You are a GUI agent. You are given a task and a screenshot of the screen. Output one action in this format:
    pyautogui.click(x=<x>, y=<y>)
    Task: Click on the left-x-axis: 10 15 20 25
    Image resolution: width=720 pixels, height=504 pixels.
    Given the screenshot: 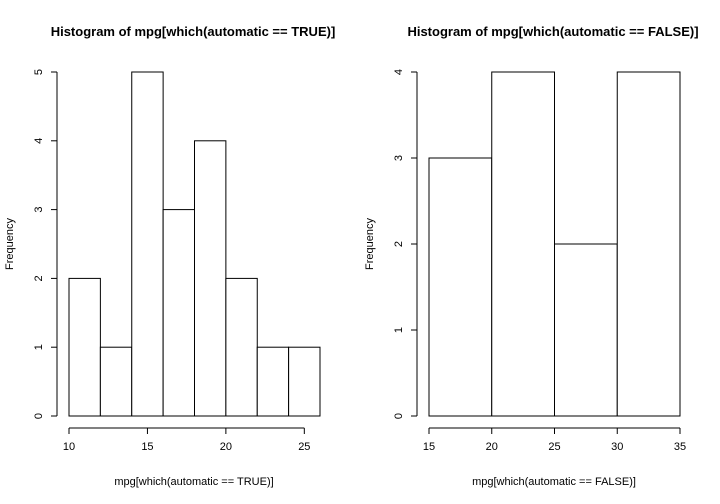 What is the action you would take?
    pyautogui.click(x=186, y=440)
    